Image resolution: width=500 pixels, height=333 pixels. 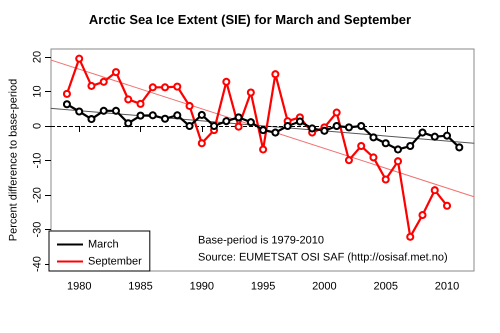 What do you see at coordinates (115, 262) in the screenshot?
I see `legend-label: September` at bounding box center [115, 262].